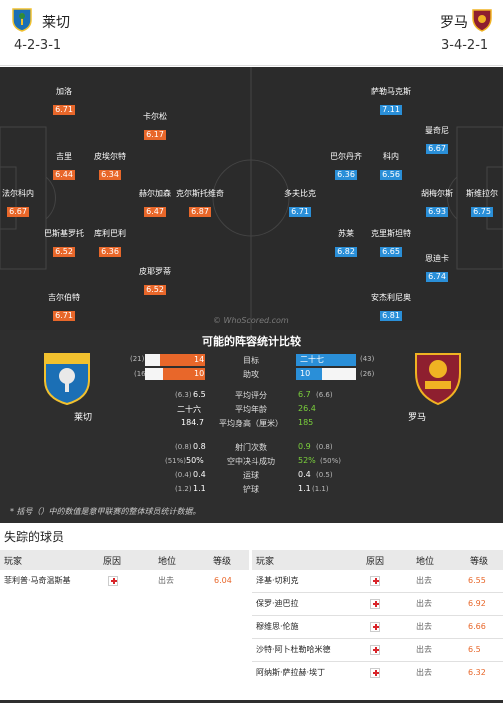 The width and height of the screenshot is (503, 703). Describe the element at coordinates (300, 193) in the screenshot. I see `player-name: 多夫比克` at that location.